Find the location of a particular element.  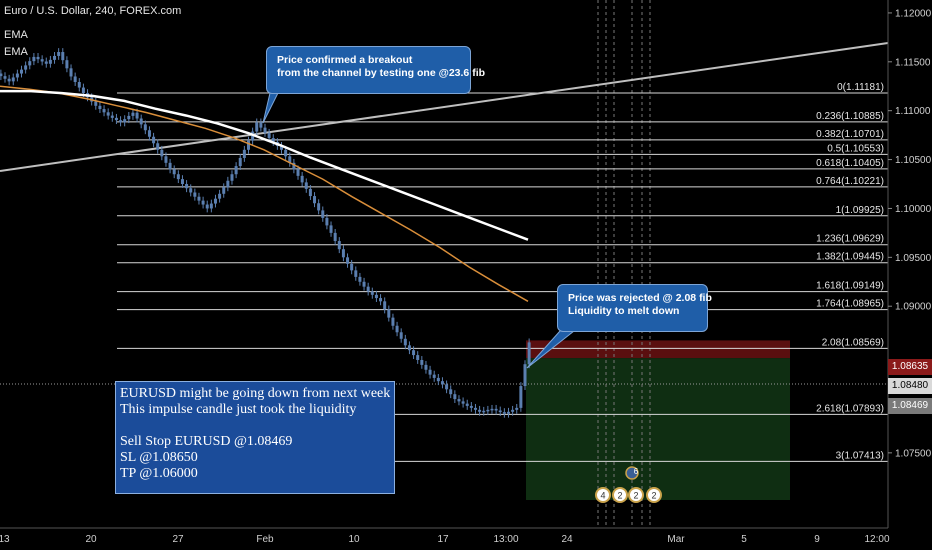

time-tick-label: 17 is located at coordinates (443, 539).